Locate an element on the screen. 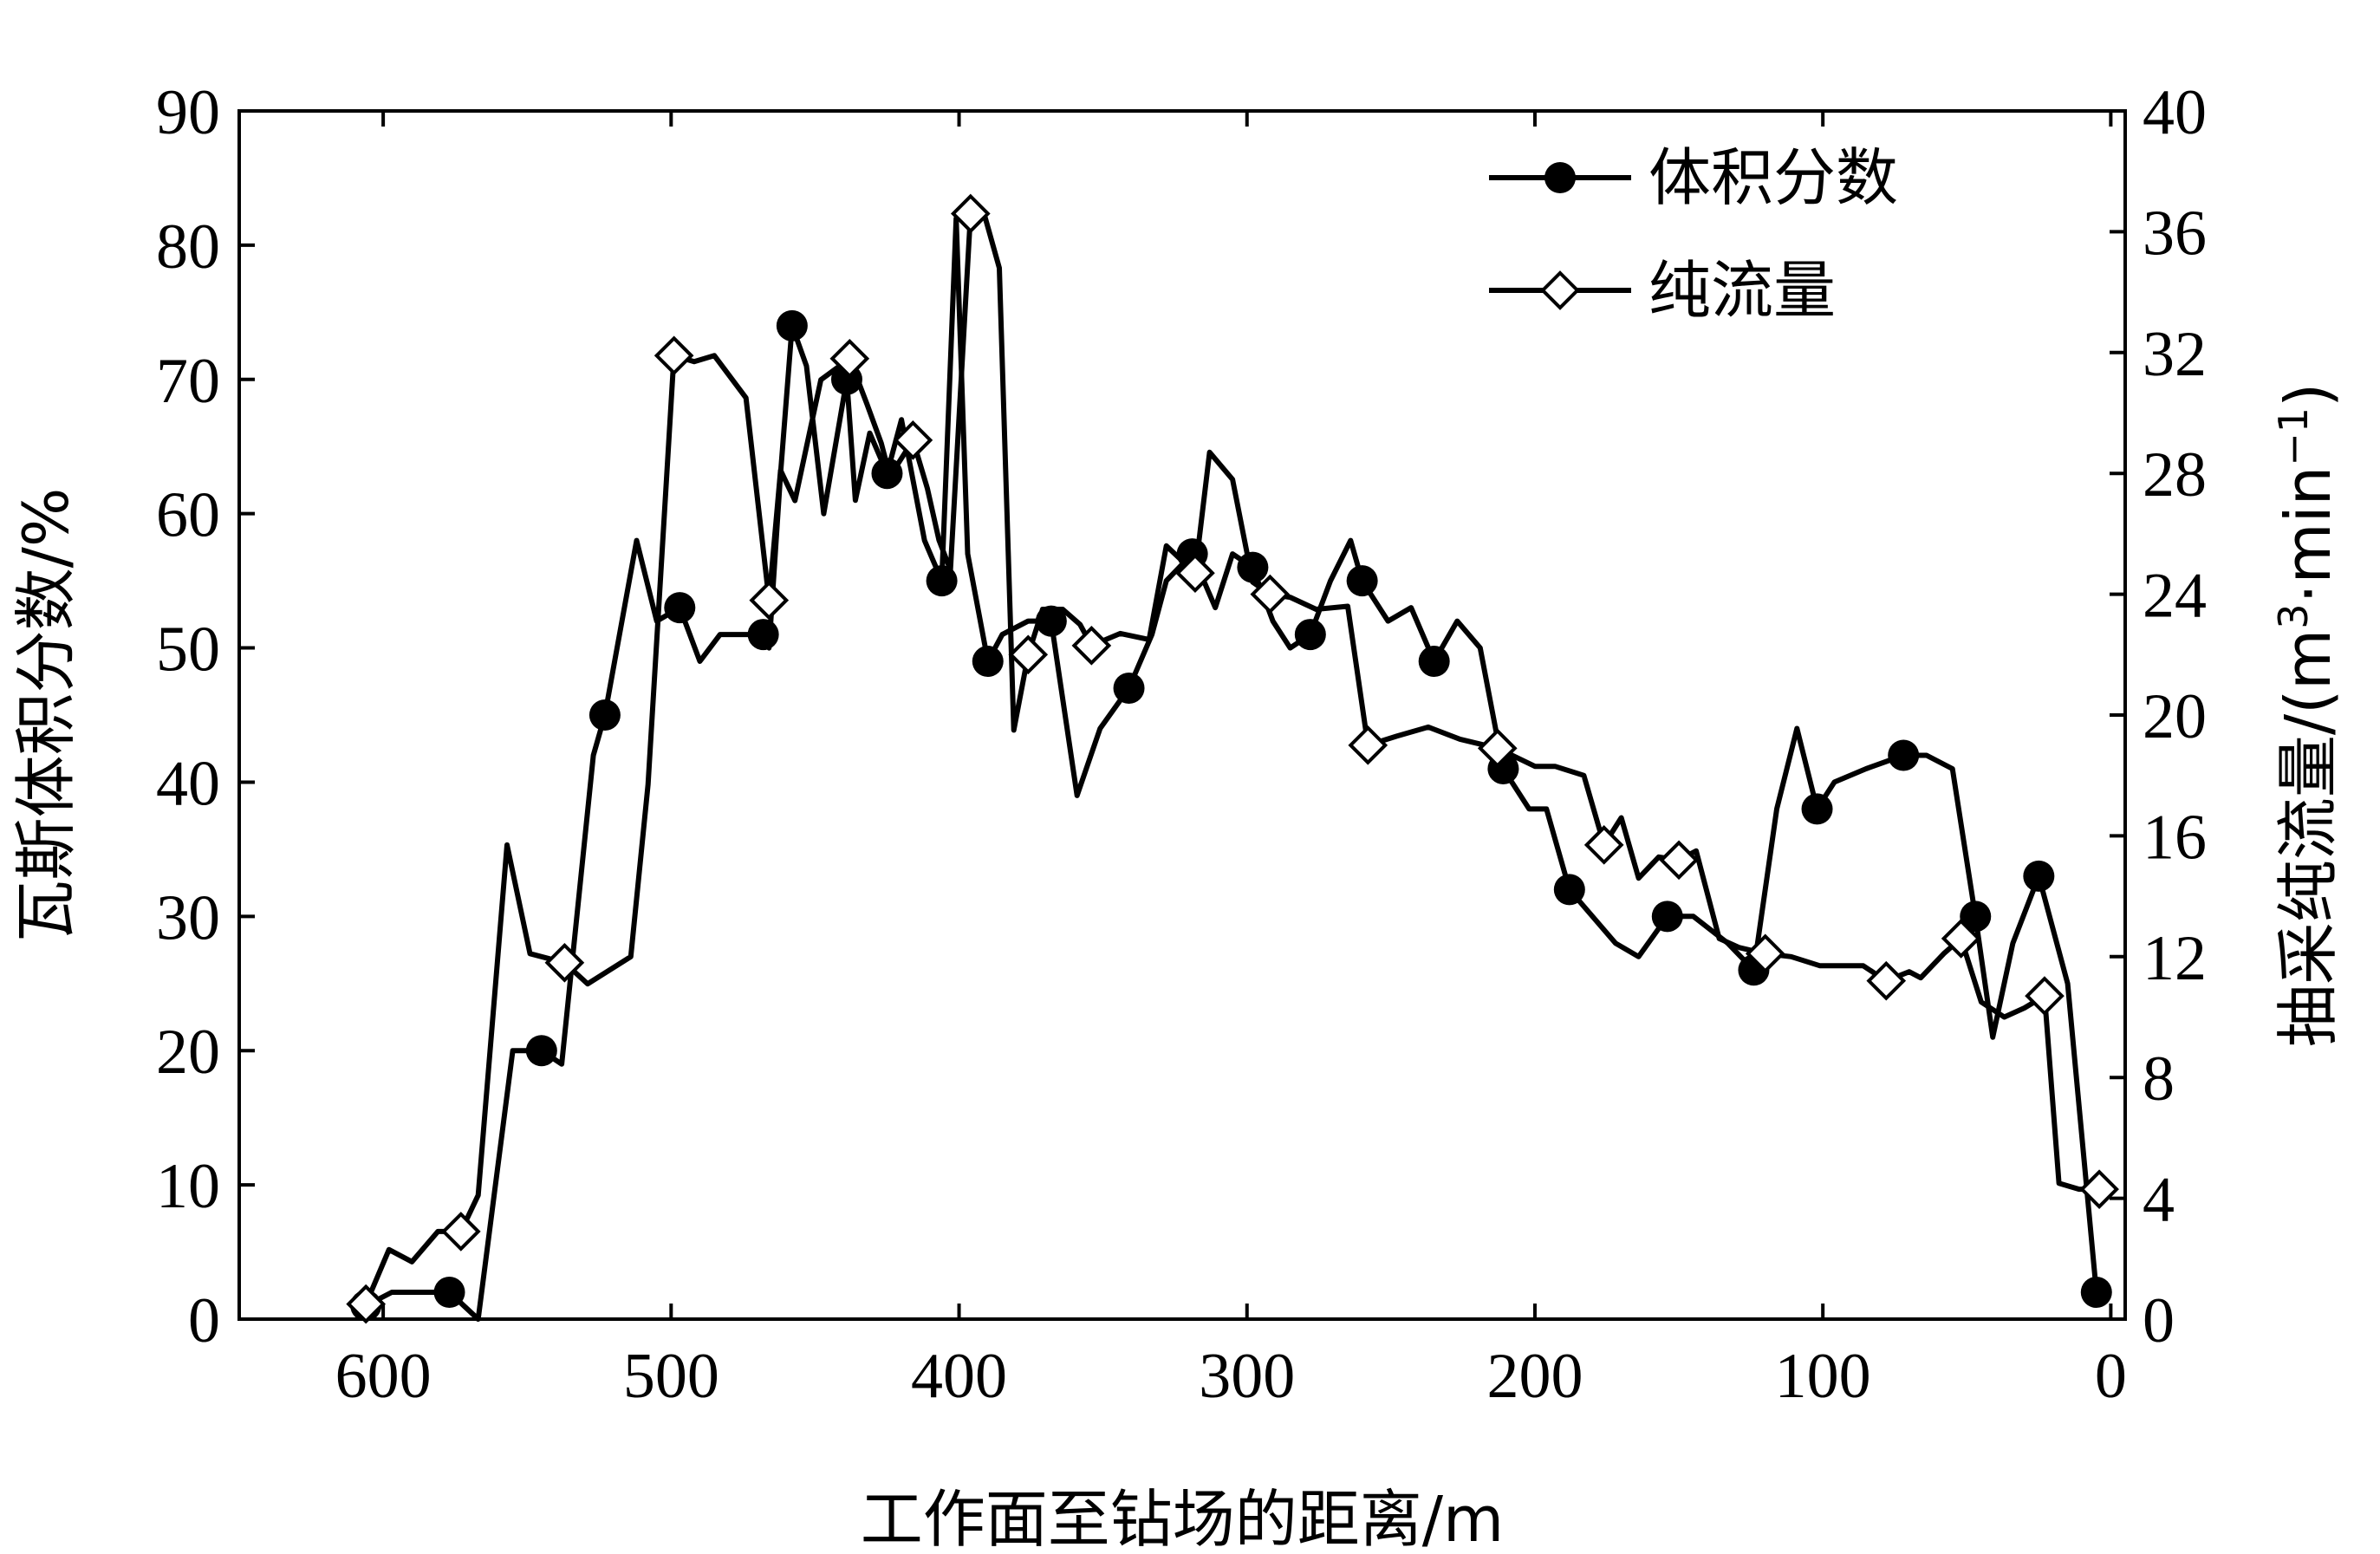  y-left-tick-label: 60 is located at coordinates (188, 515).